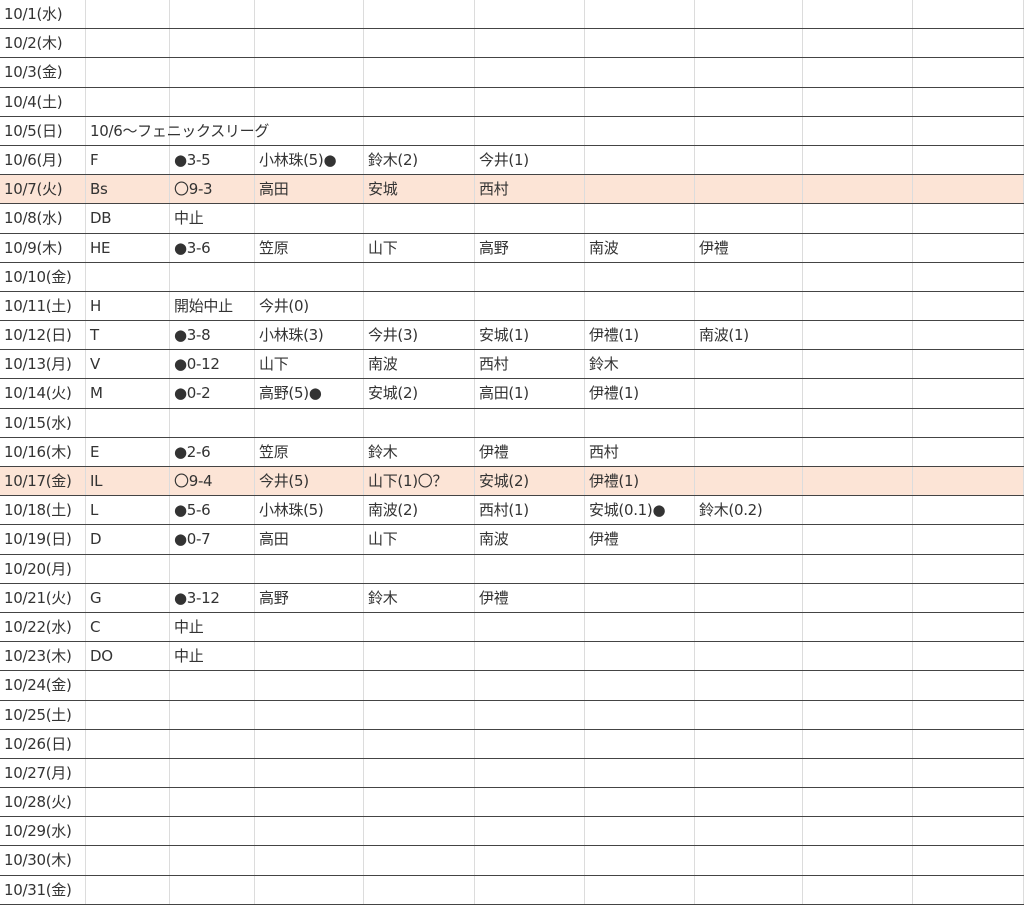 The height and width of the screenshot is (905, 1024). I want to click on pitcher-1-cell: 今井(0), so click(309, 306).